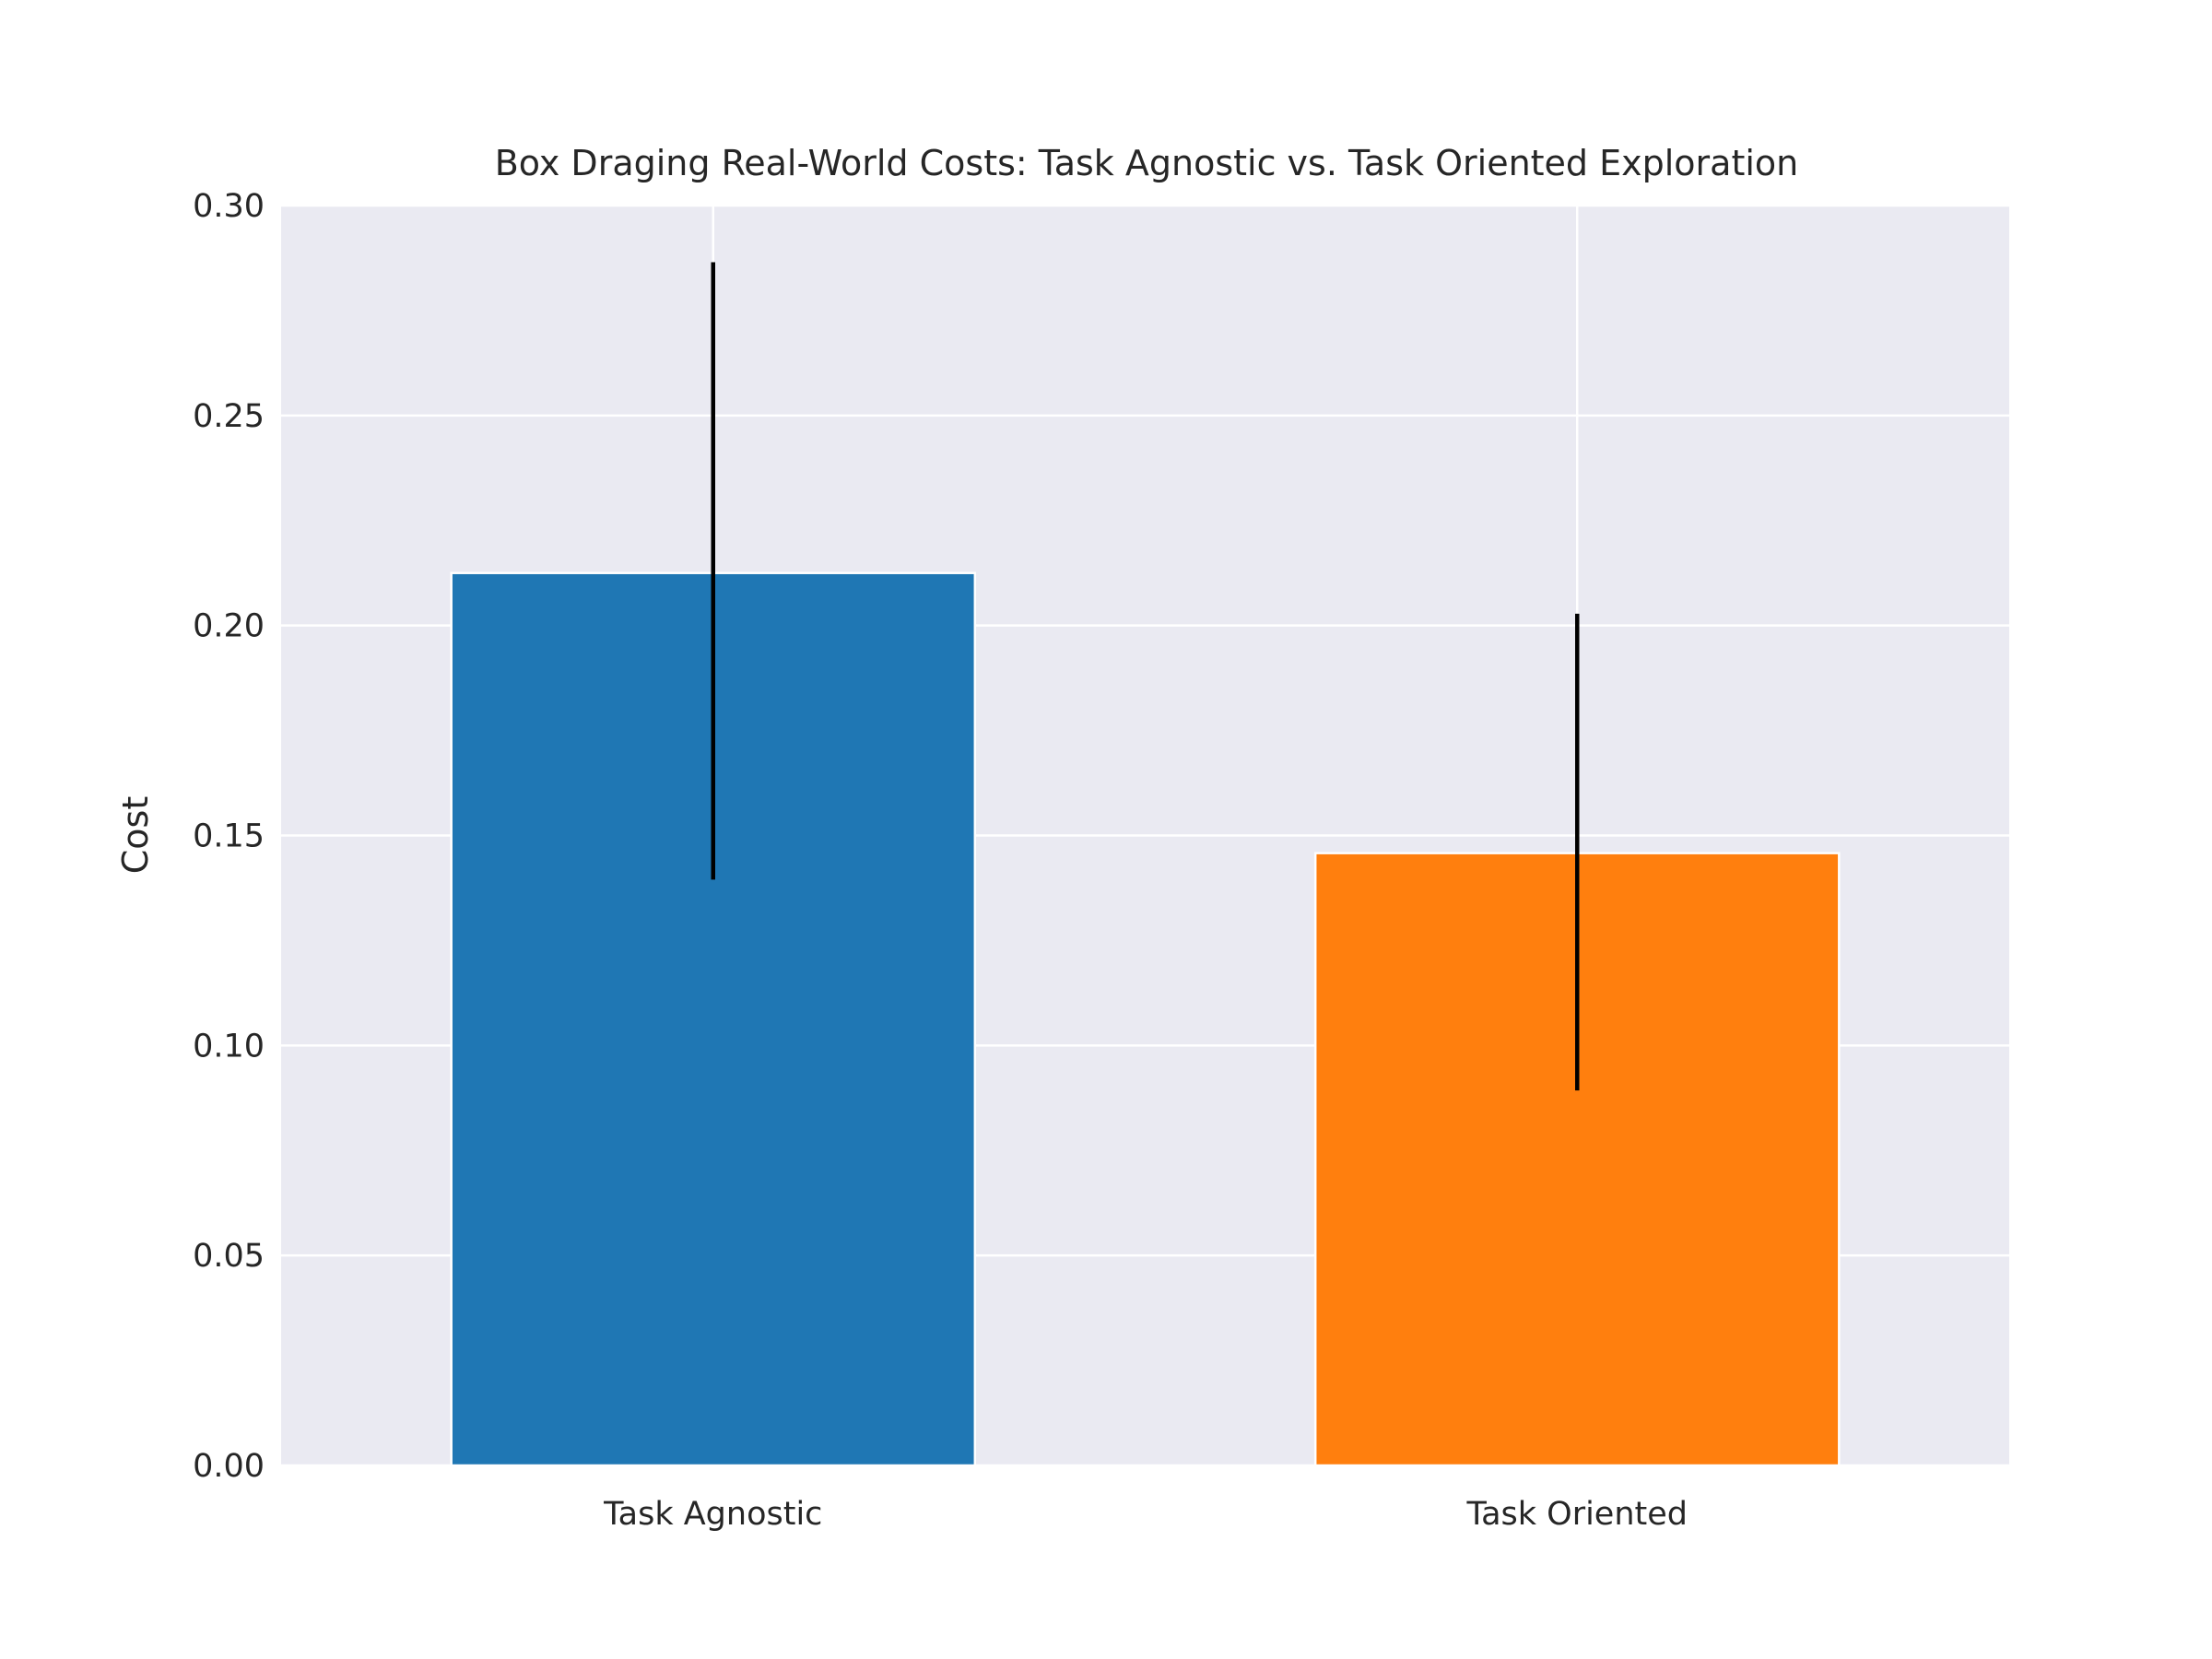  Describe the element at coordinates (229, 206) in the screenshot. I see `y-tick-label: 0.30` at that location.